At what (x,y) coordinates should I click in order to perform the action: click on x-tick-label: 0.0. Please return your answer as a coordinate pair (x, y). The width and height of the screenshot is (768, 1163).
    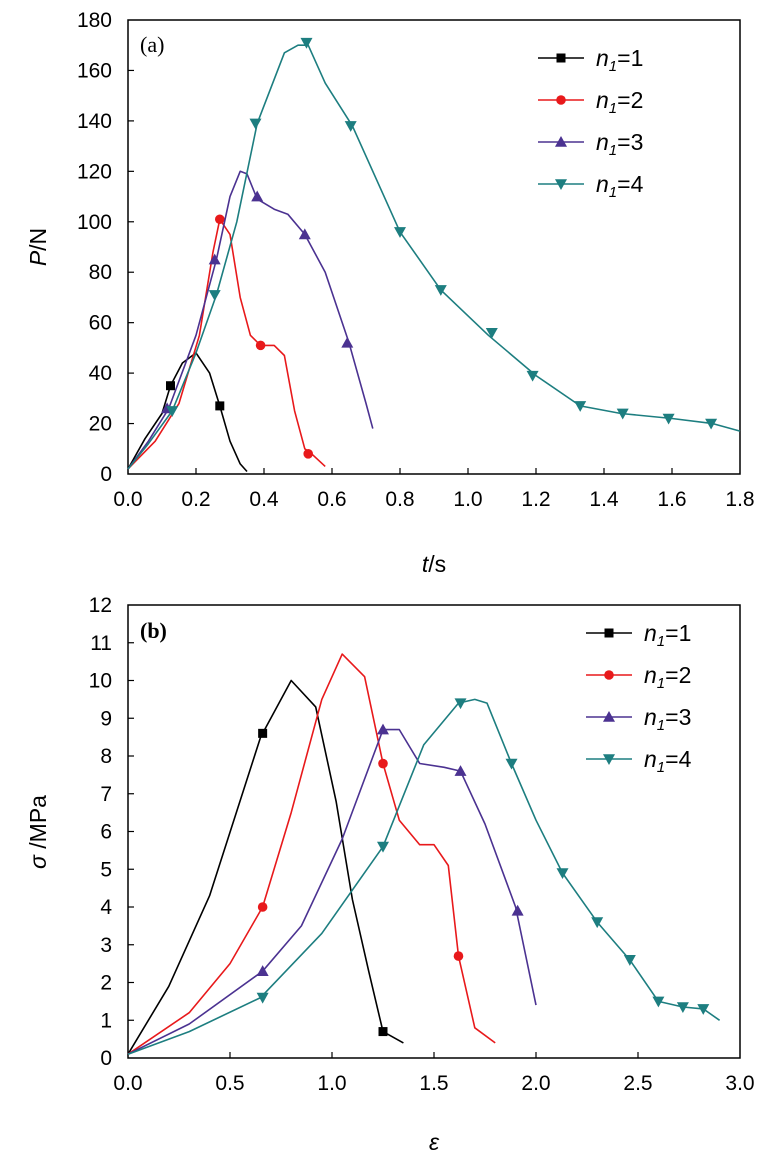
    Looking at the image, I should click on (127, 1083).